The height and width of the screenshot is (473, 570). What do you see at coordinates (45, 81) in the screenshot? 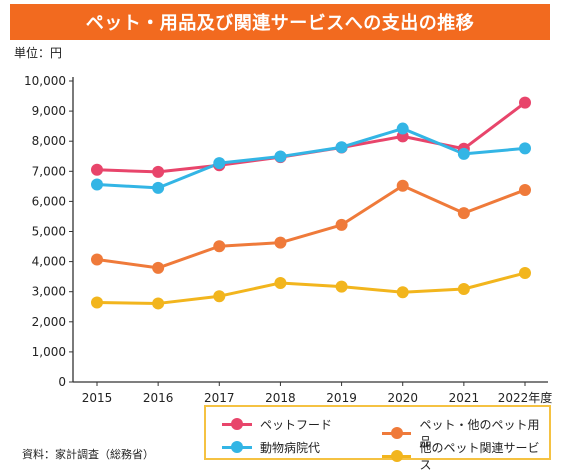
I see `y-tick-label: 10,000` at bounding box center [45, 81].